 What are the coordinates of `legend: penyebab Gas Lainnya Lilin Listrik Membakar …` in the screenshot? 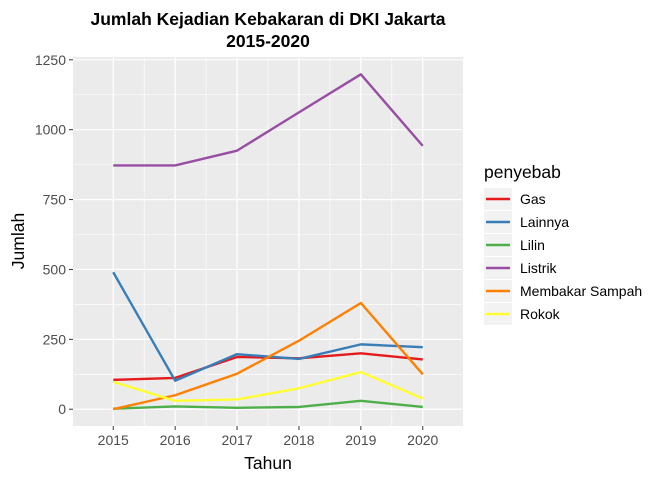 It's located at (563, 243).